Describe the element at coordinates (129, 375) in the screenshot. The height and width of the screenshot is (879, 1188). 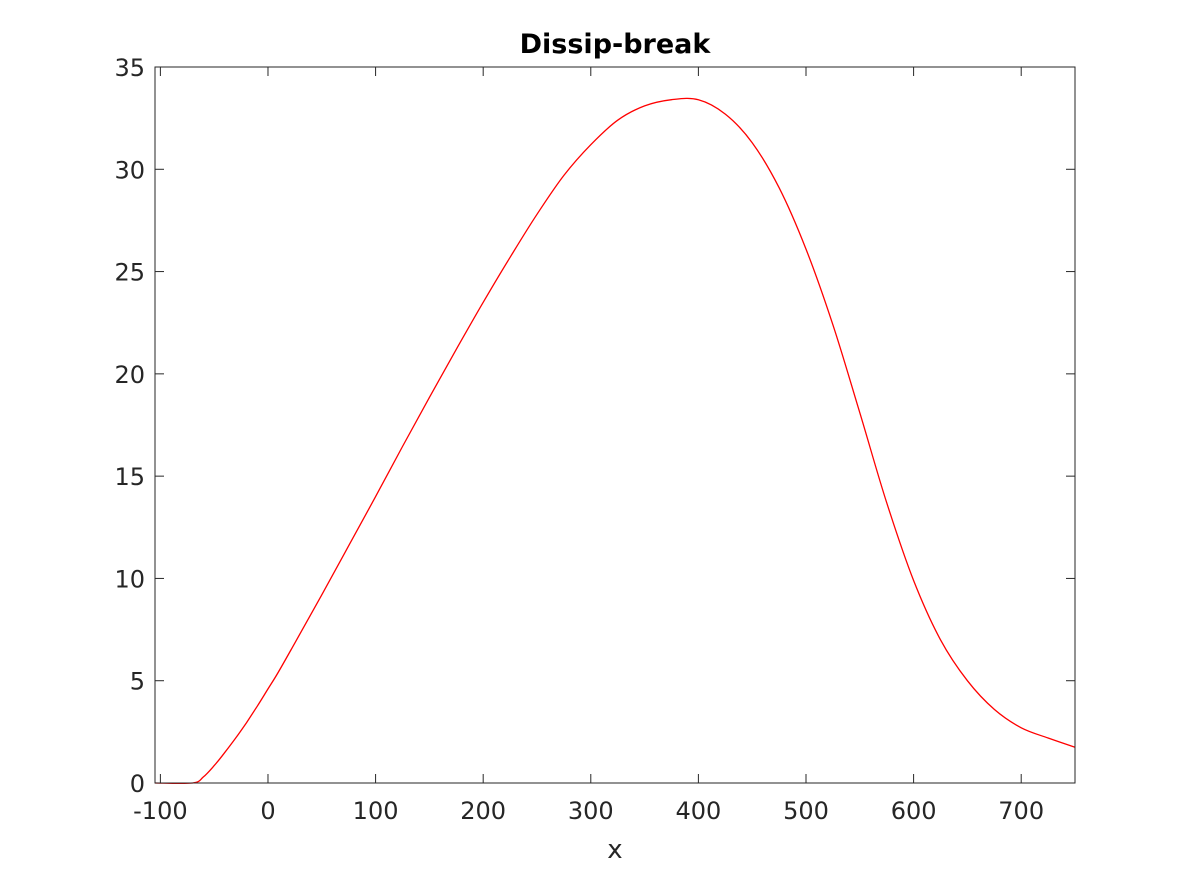
I see `y-tick-label: 20` at that location.